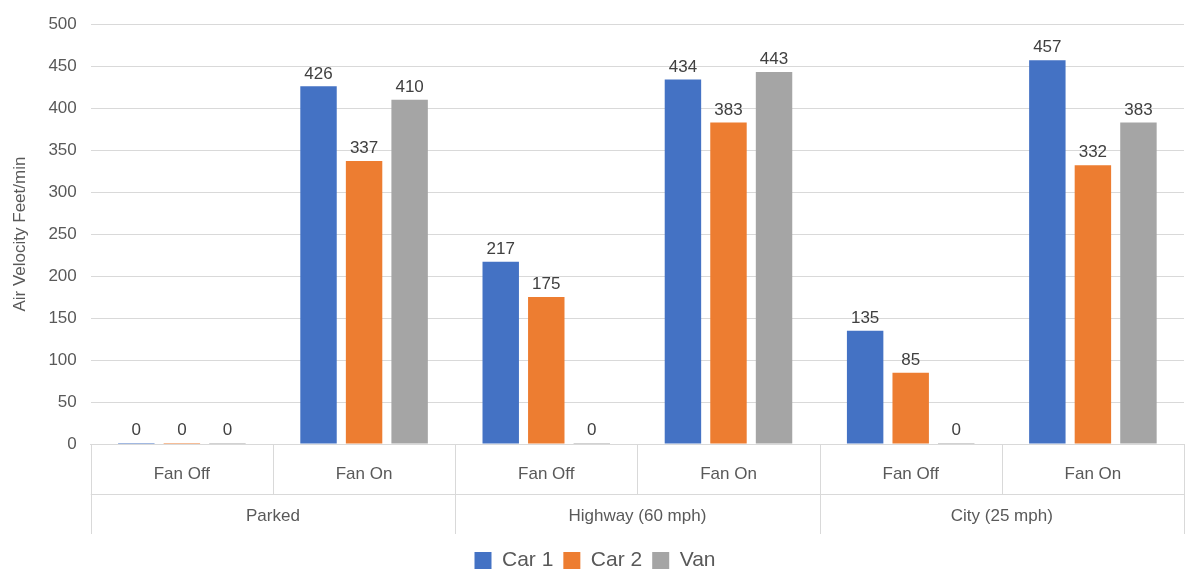  I want to click on y-tick-label: 50, so click(67, 401).